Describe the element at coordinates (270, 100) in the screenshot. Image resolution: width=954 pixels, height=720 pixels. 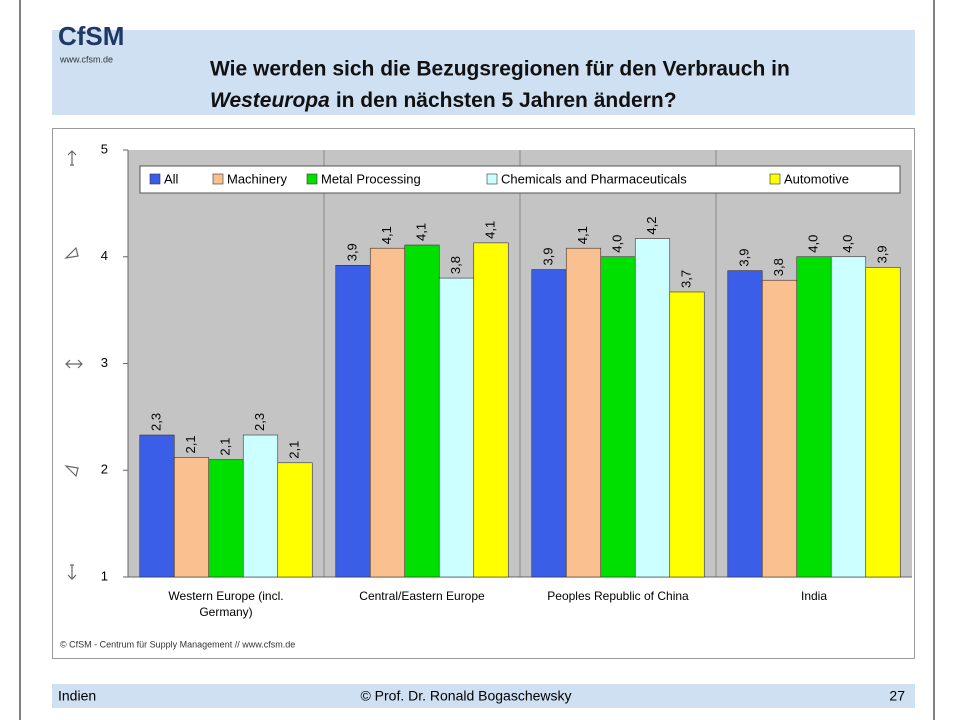
I see `title-part: Westeuropa` at that location.